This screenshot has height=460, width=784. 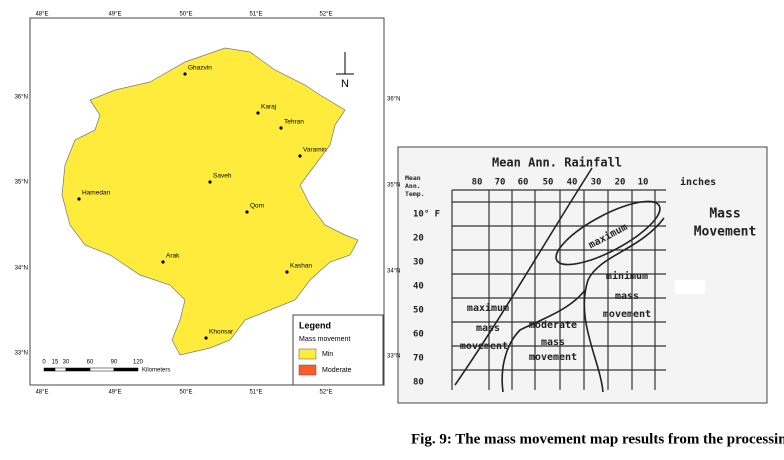 I want to click on right-axis-label: 33°N, so click(x=393, y=357).